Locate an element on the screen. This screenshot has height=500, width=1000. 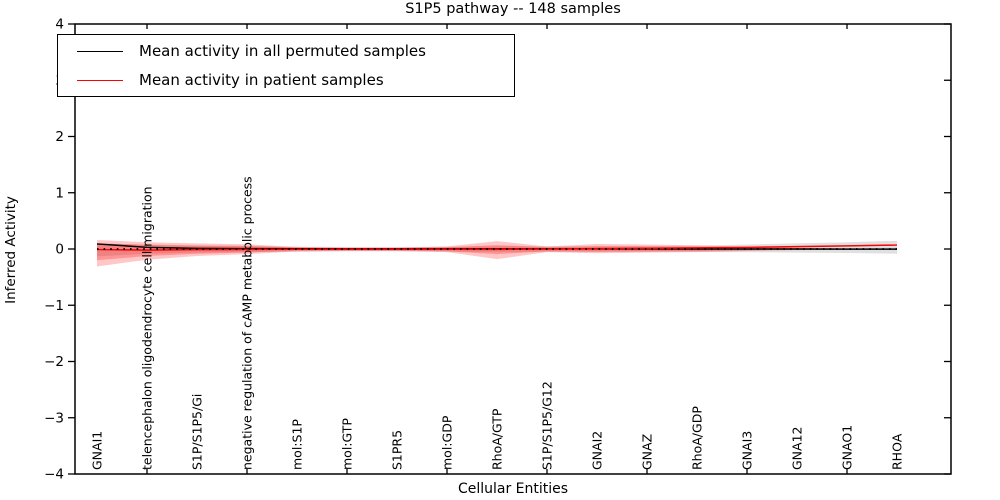
legend-row-permuted: Mean activity in all permuted samples is located at coordinates (286, 51).